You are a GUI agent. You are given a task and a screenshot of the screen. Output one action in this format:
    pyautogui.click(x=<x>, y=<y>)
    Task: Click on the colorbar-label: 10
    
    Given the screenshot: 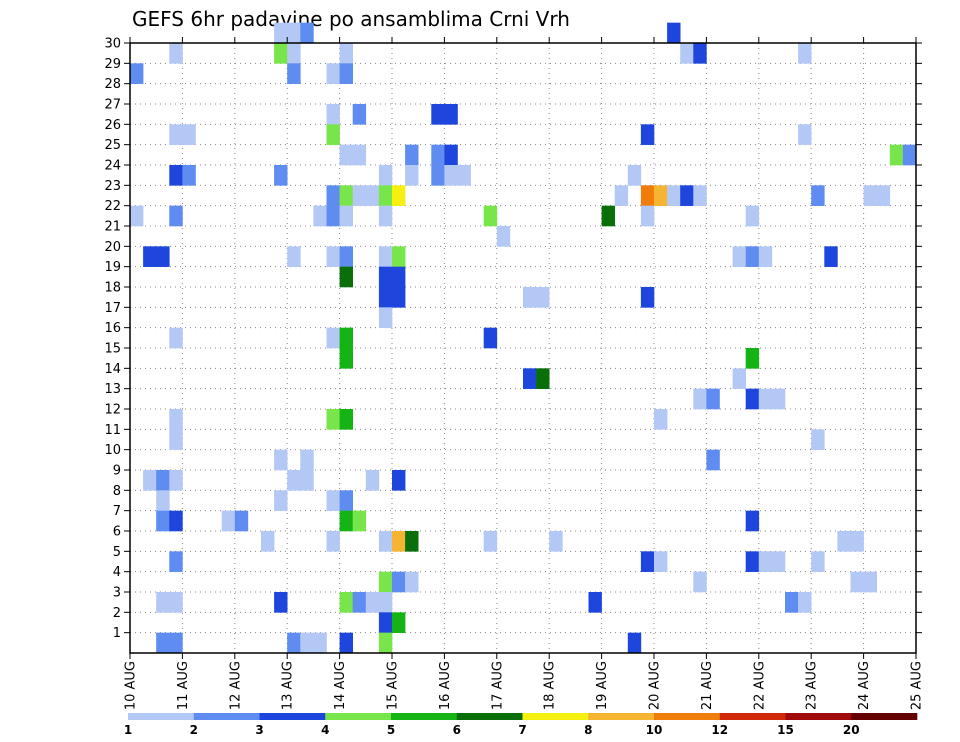 What is the action you would take?
    pyautogui.click(x=654, y=730)
    